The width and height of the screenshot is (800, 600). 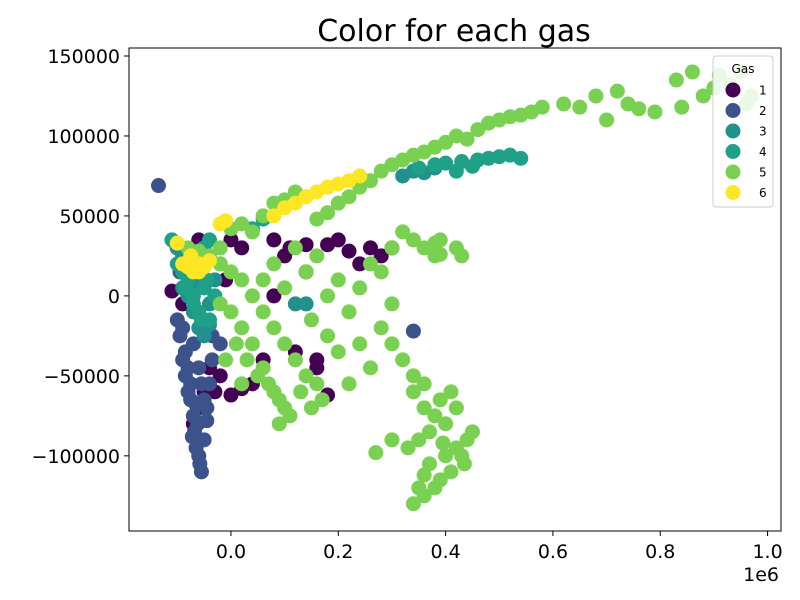 I want to click on y-tick-label: 0, so click(x=114, y=297).